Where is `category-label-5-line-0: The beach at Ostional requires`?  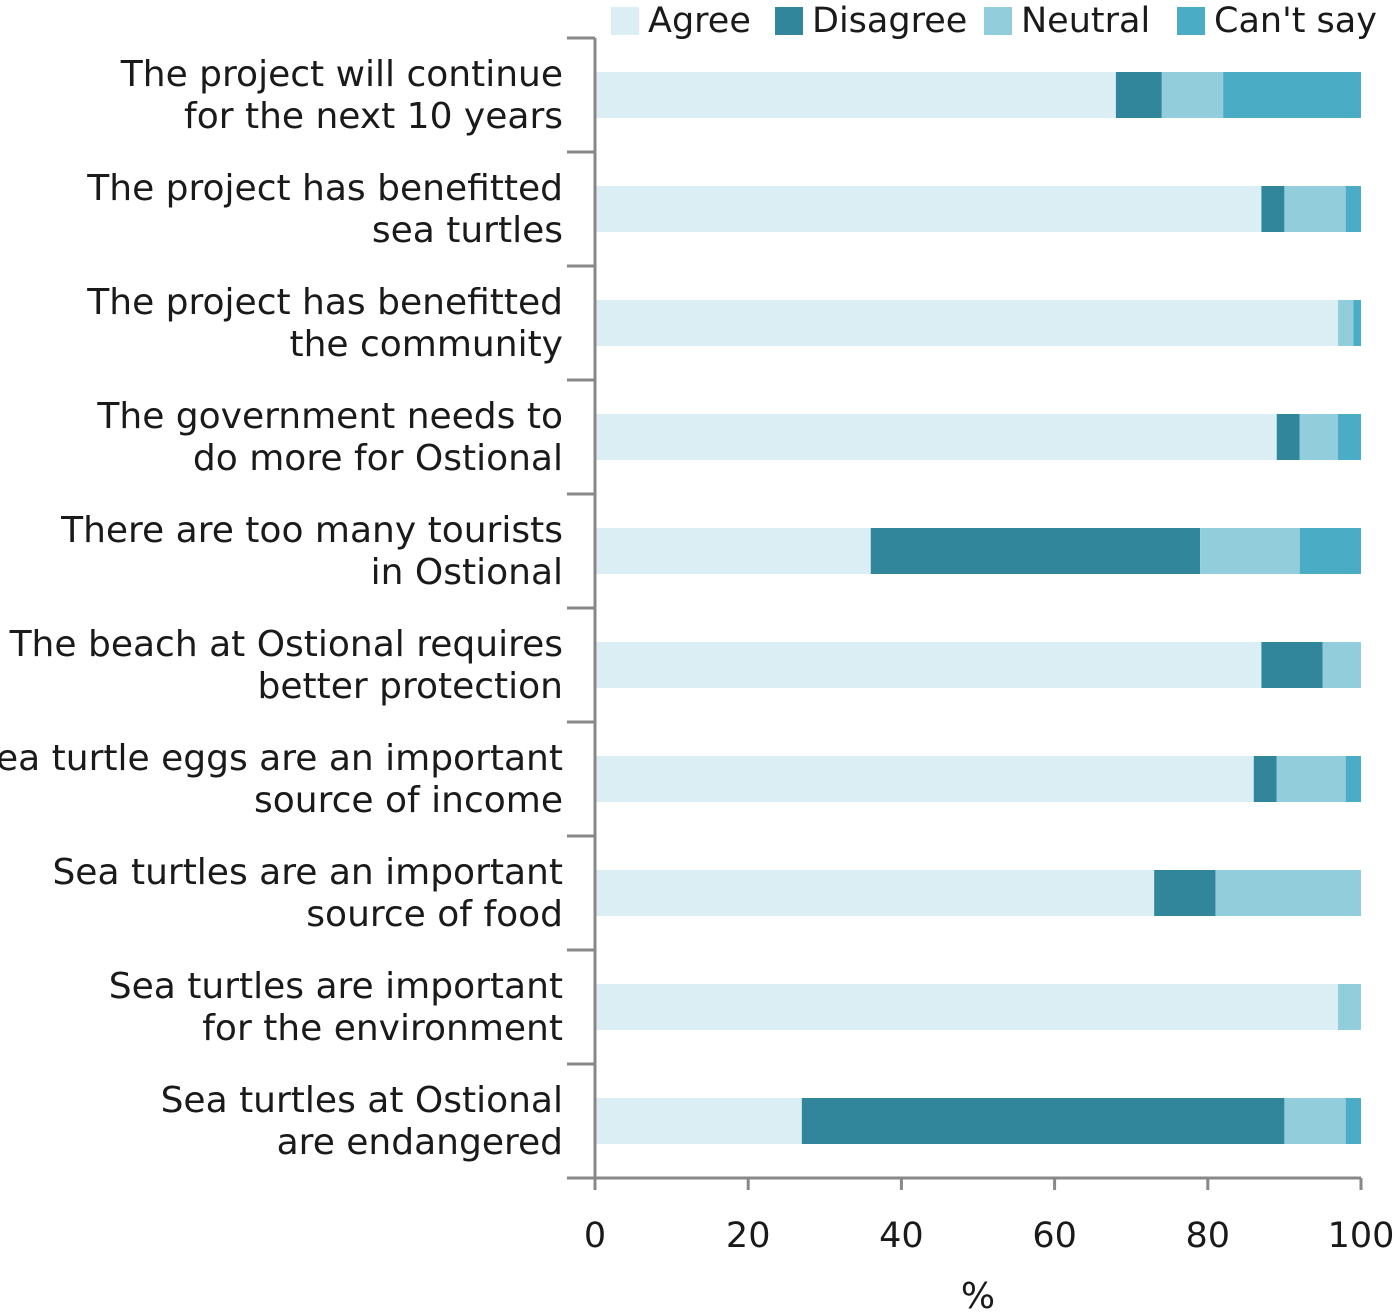
category-label-5-line-0: The beach at Ostional requires is located at coordinates (286, 644).